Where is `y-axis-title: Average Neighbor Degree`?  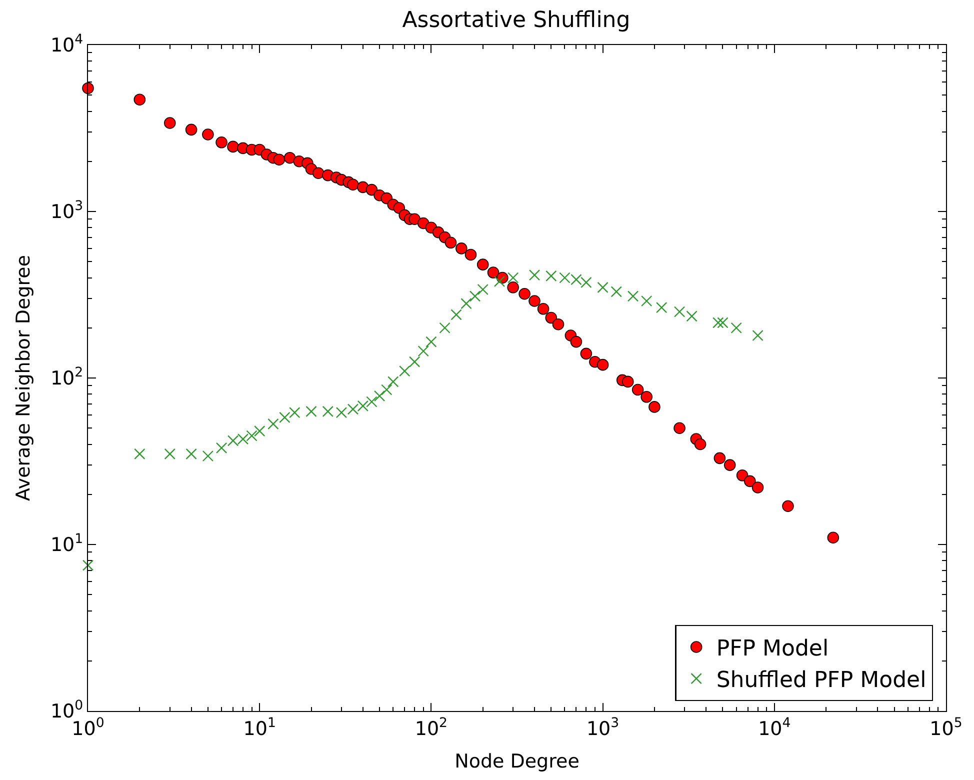 y-axis-title: Average Neighbor Degree is located at coordinates (23, 378).